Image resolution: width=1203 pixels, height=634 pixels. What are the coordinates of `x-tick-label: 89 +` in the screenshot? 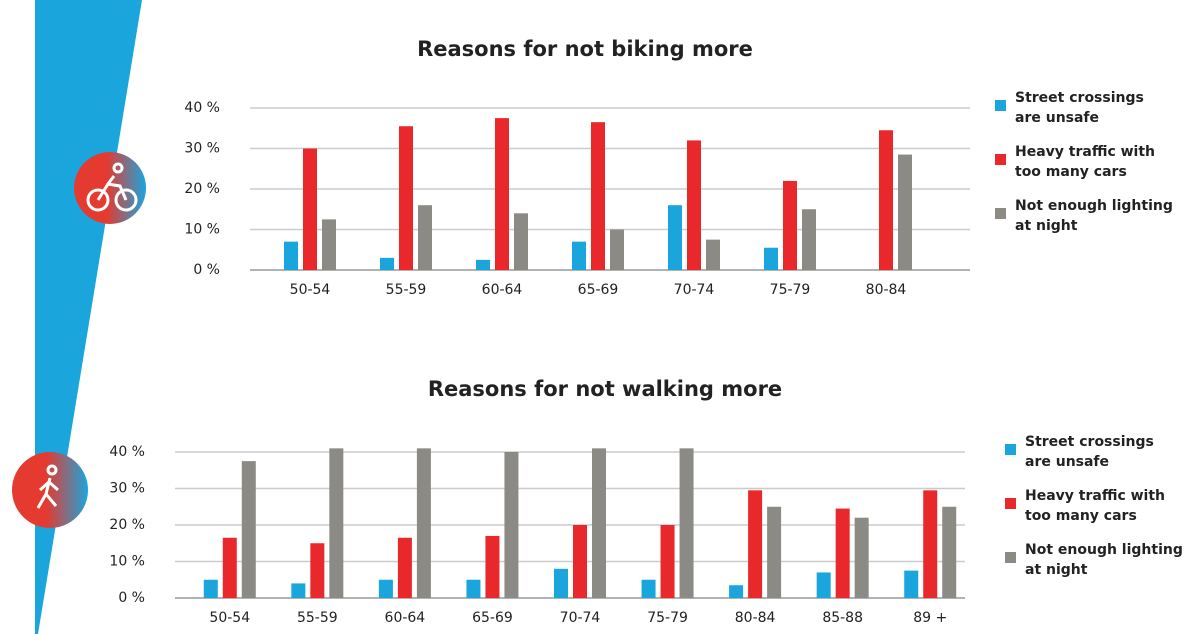 It's located at (930, 618).